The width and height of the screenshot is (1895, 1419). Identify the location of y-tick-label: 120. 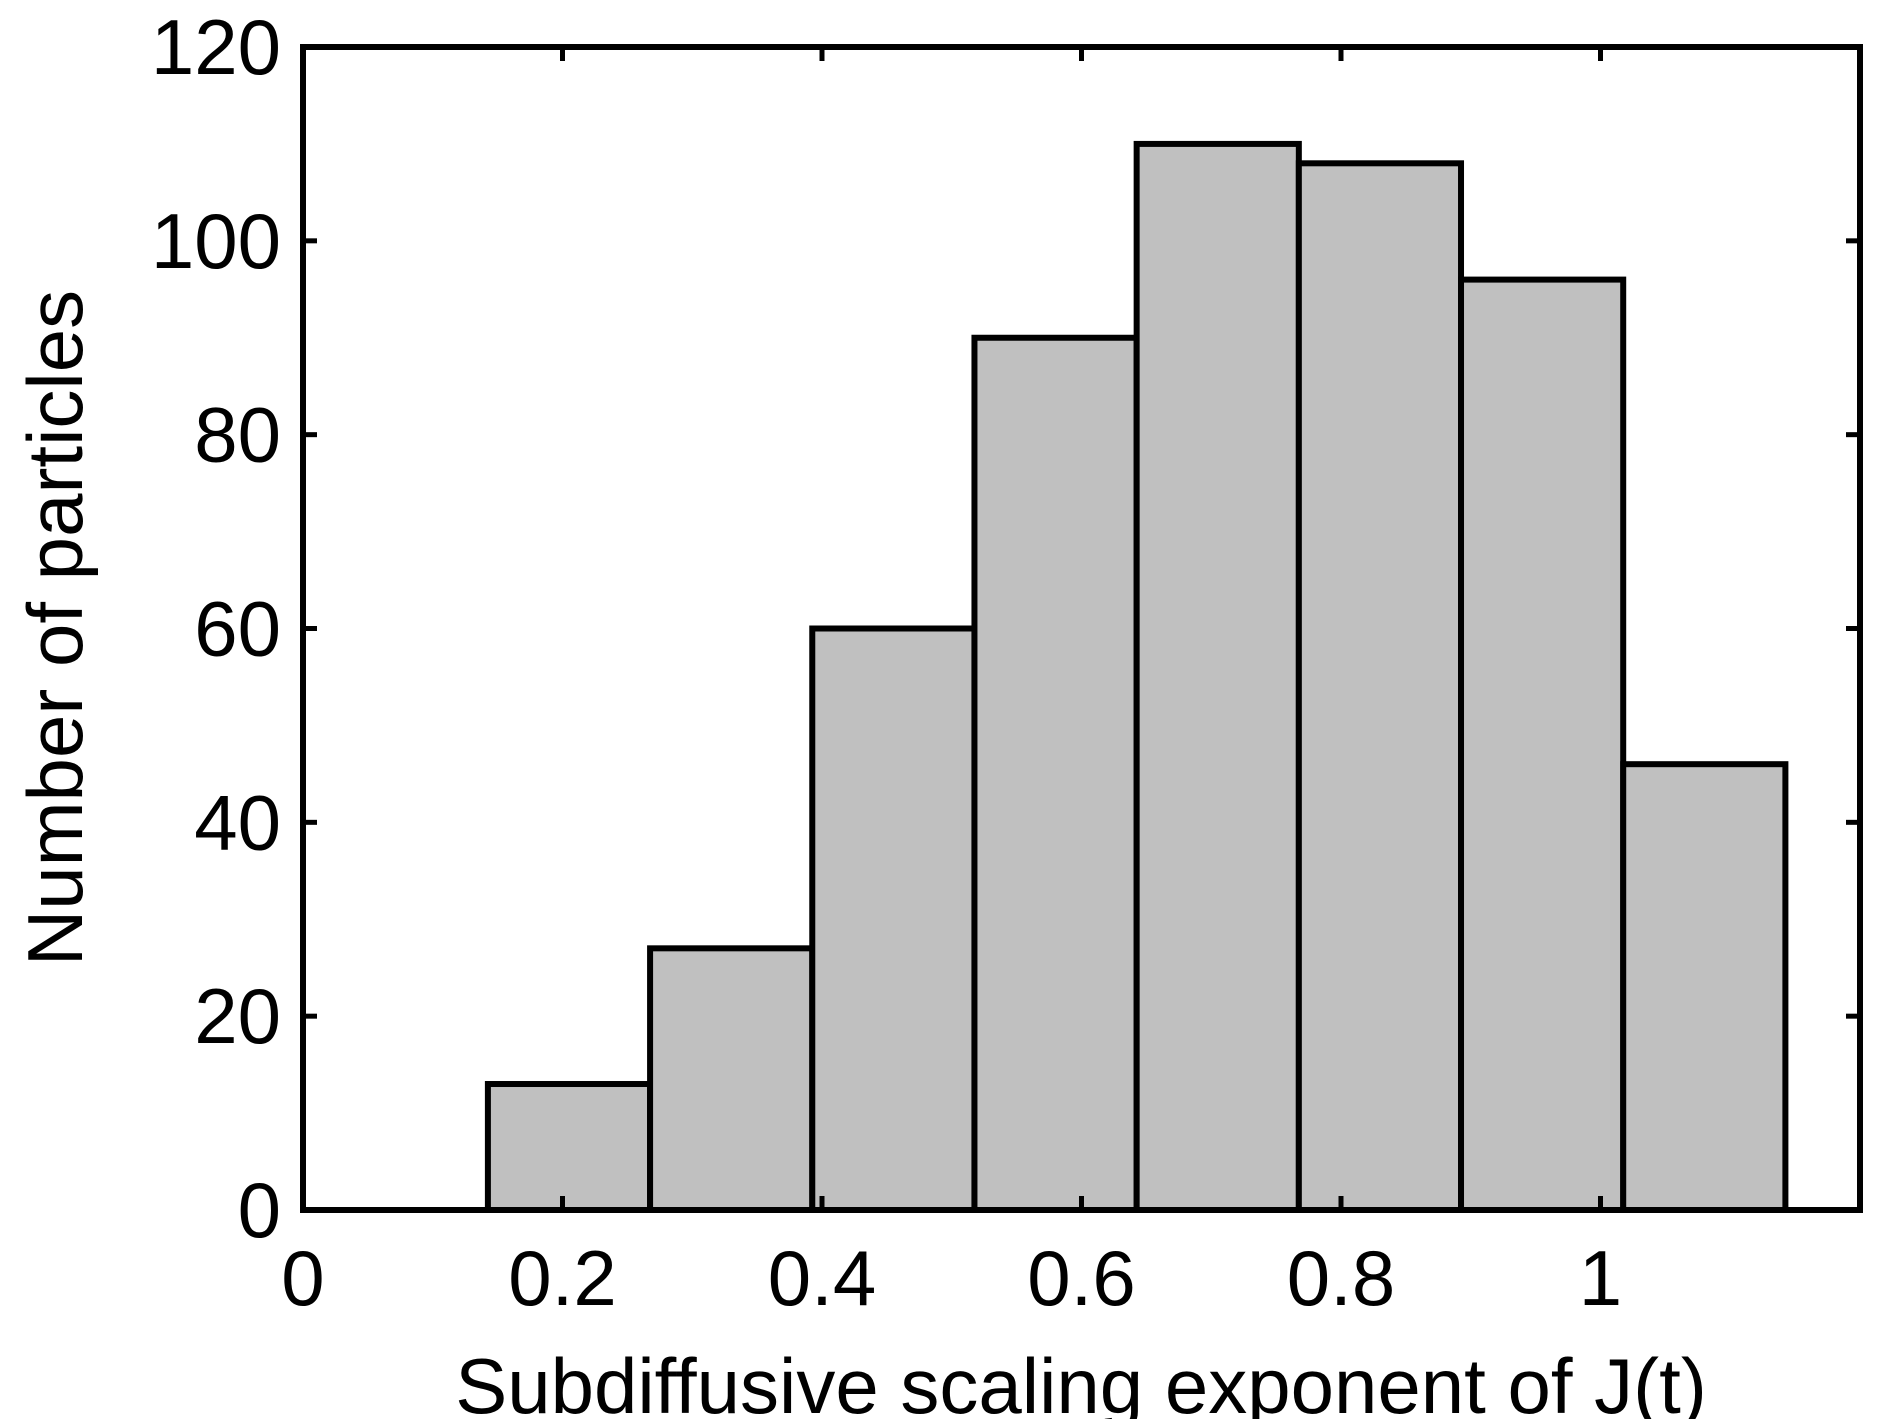
(216, 47).